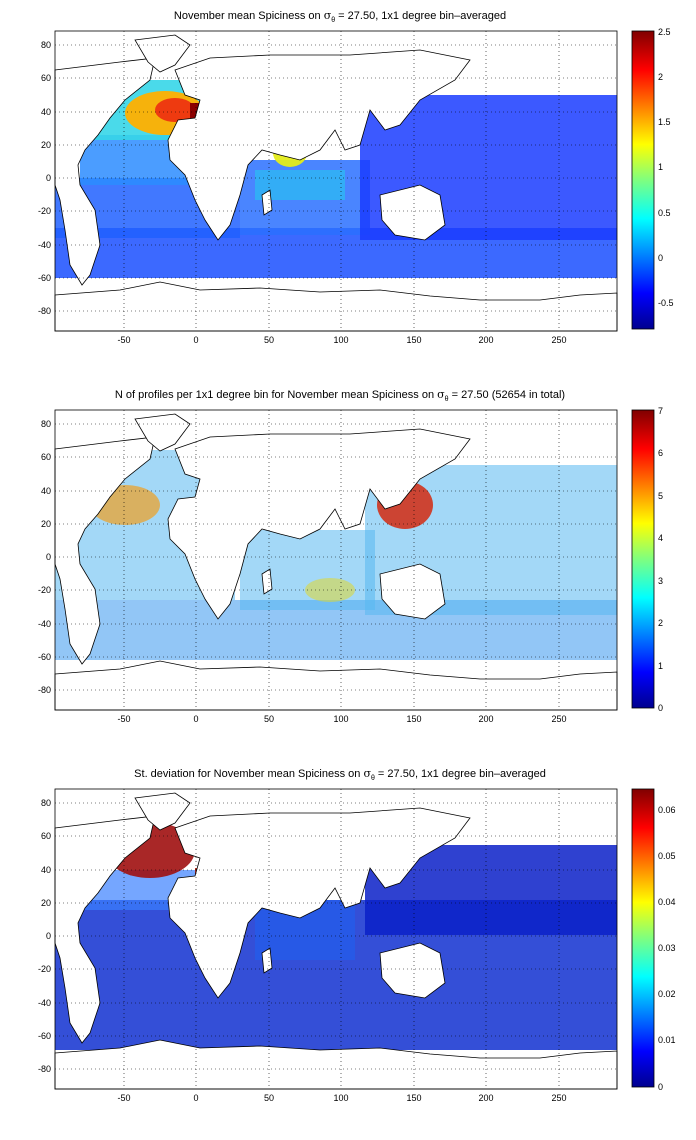 This screenshot has width=696, height=1140. I want to click on colorbar: 7 6 5 4 3 2 1 0, so click(647, 559).